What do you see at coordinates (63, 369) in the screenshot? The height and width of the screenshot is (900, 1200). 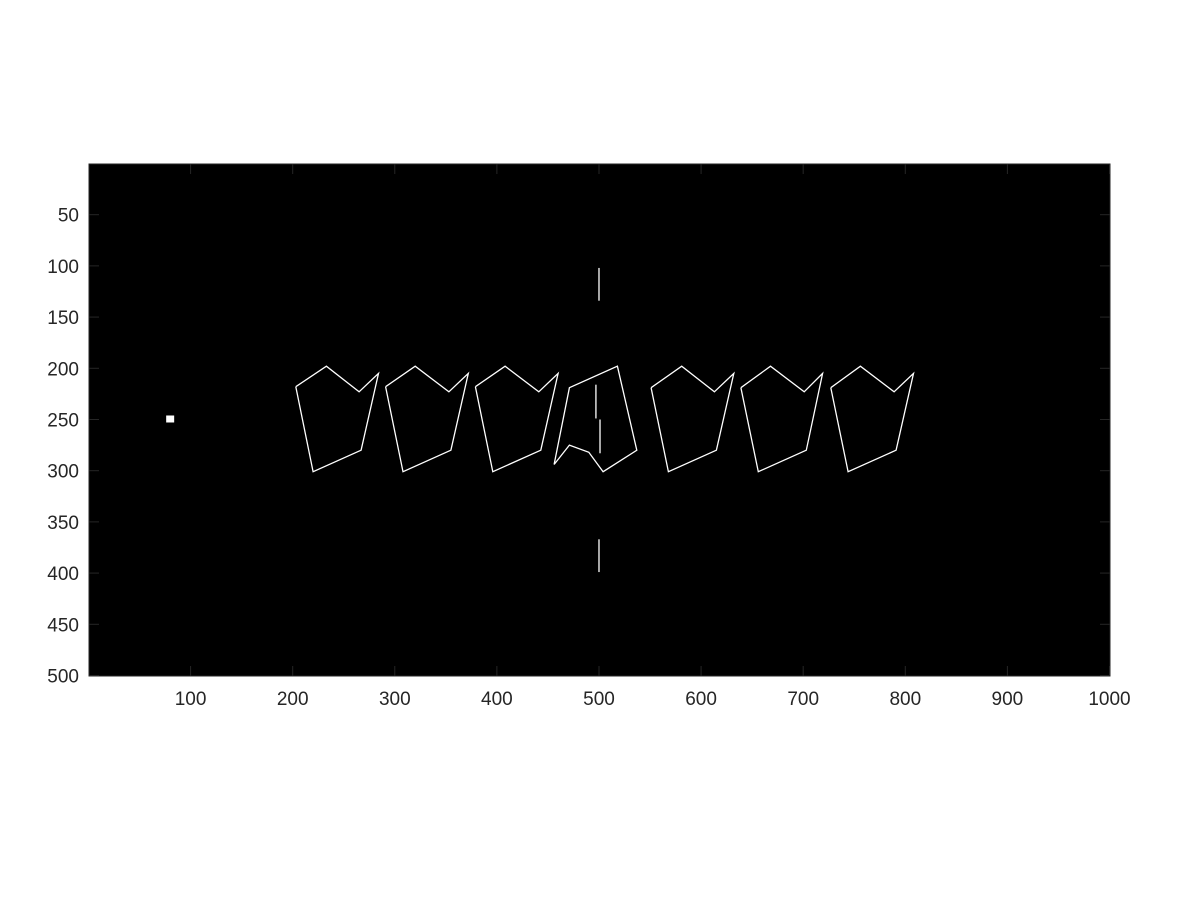 I see `y-tick-label: 200` at bounding box center [63, 369].